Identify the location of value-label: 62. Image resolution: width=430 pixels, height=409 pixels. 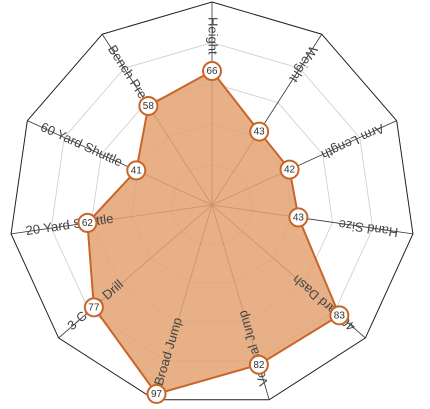
(88, 223).